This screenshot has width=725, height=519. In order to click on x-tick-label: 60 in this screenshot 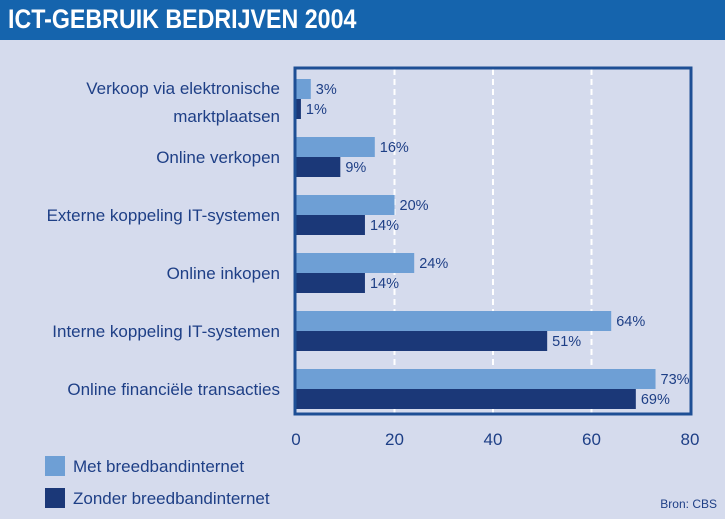, I will do `click(591, 439)`.